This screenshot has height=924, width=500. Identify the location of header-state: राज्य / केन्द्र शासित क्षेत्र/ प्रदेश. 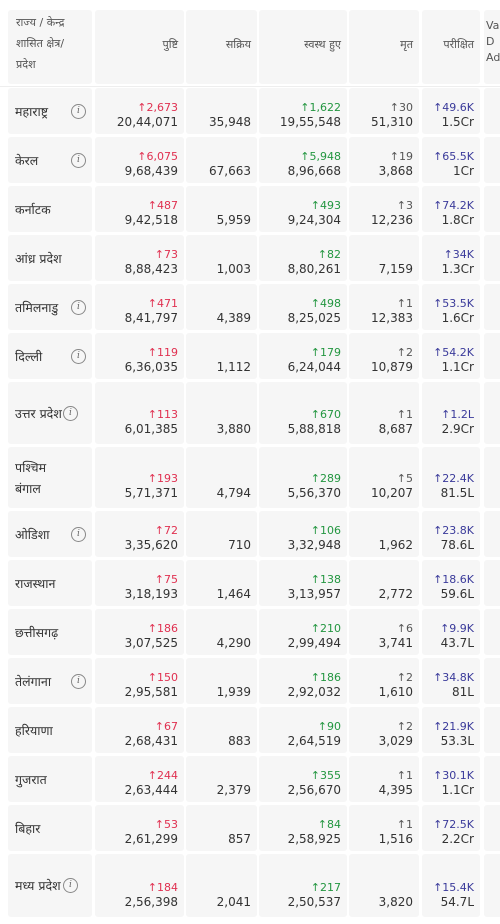
(50, 47).